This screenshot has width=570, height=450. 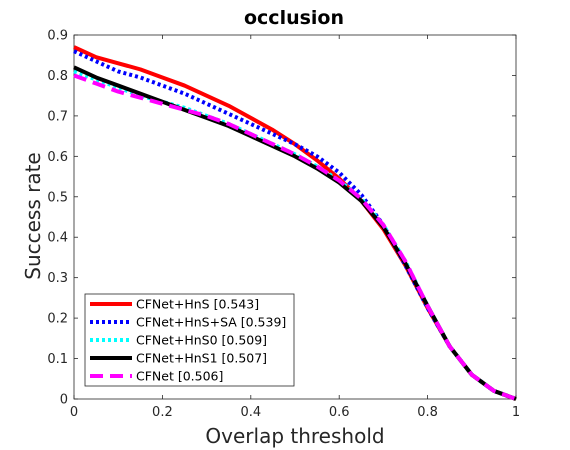 I want to click on legend-label: CFNet [0.506], so click(x=179, y=376).